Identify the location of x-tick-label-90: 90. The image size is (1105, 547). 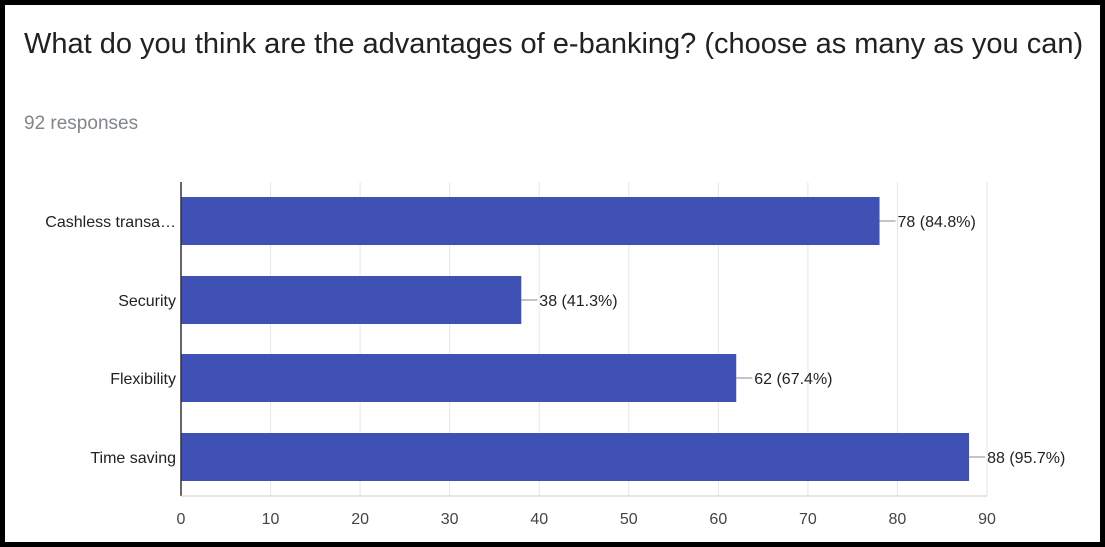
(987, 519).